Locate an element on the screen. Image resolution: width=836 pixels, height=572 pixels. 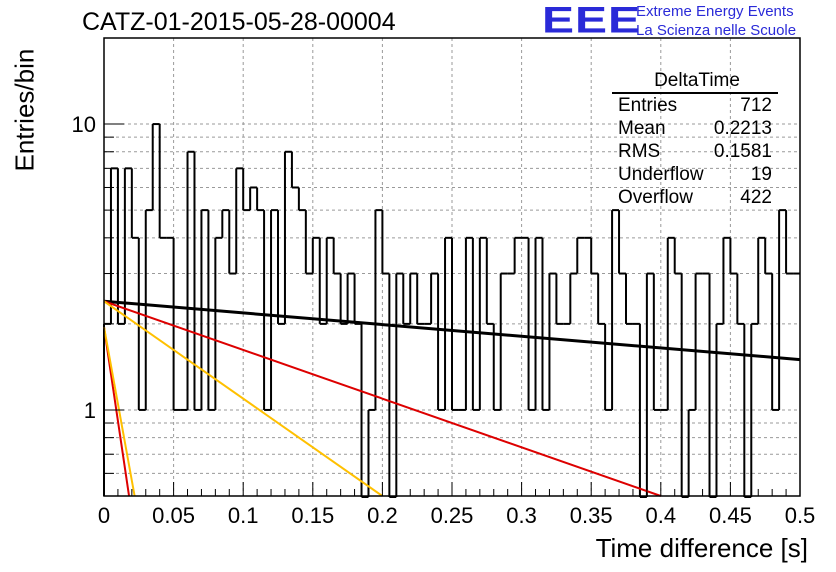
x-tick-label: 0 is located at coordinates (104, 515).